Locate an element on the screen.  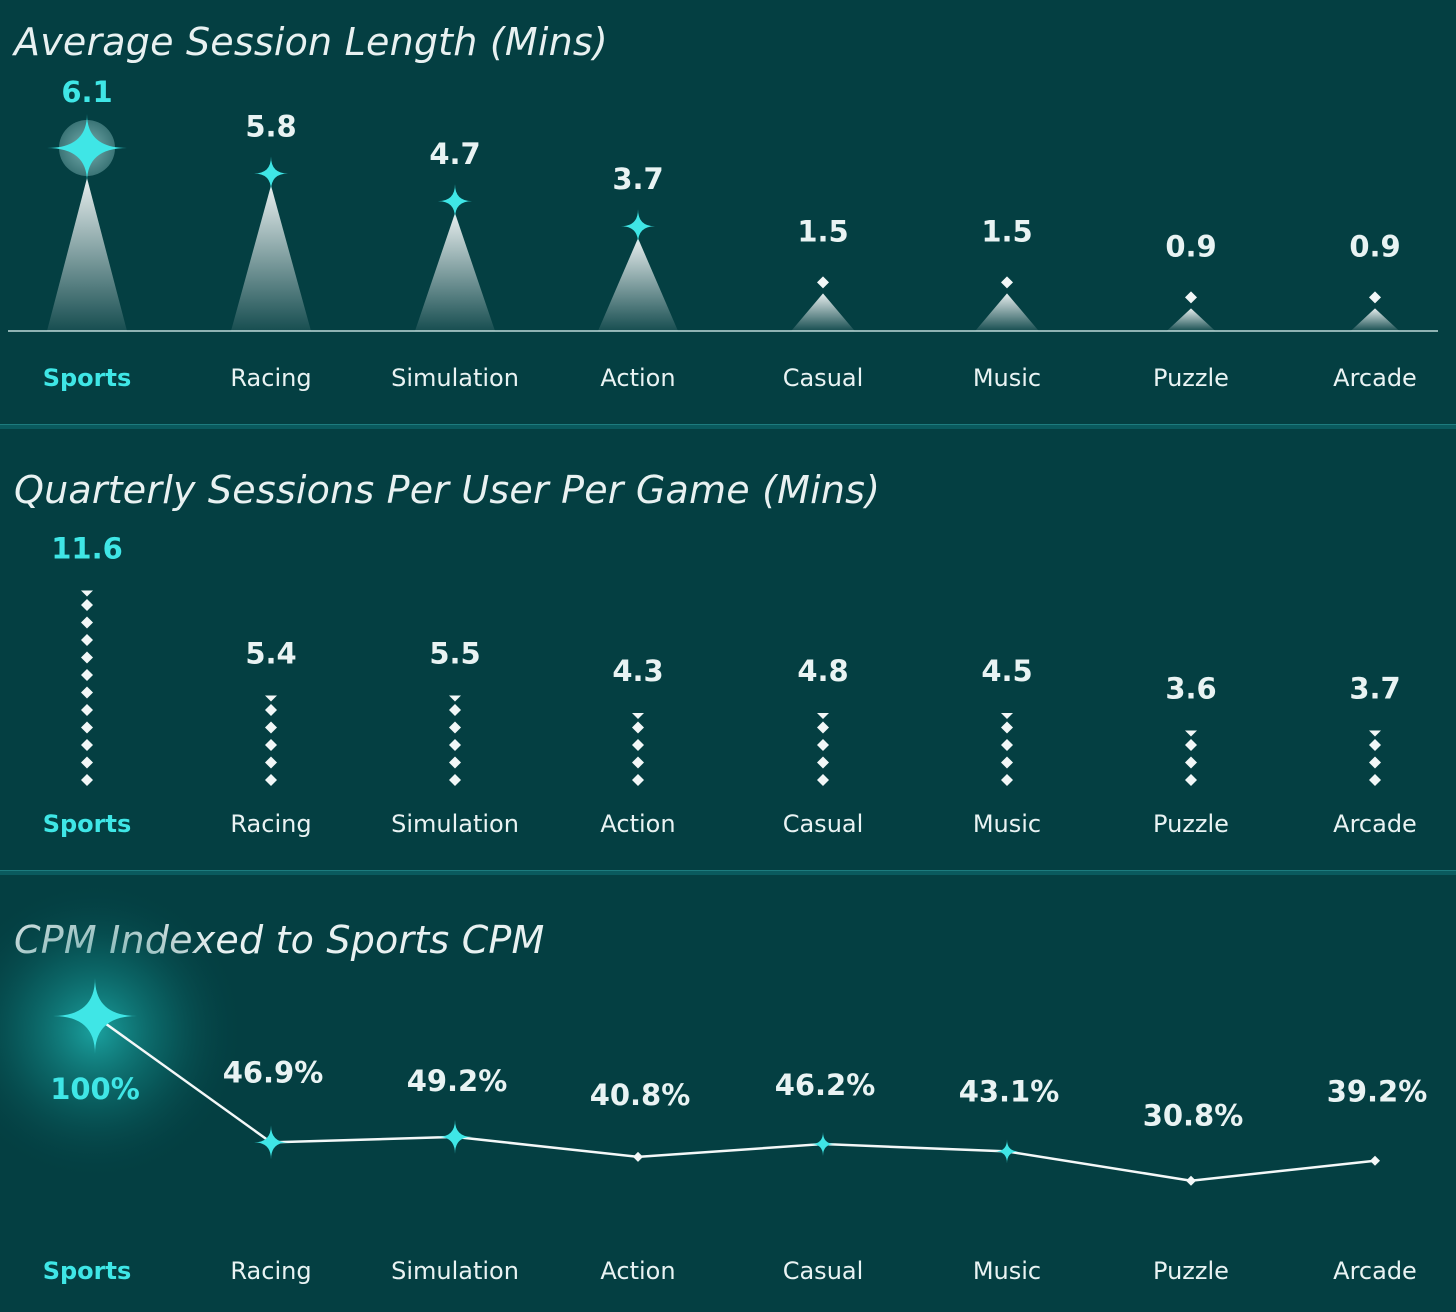
bar-cone-action is located at coordinates (638, 284).